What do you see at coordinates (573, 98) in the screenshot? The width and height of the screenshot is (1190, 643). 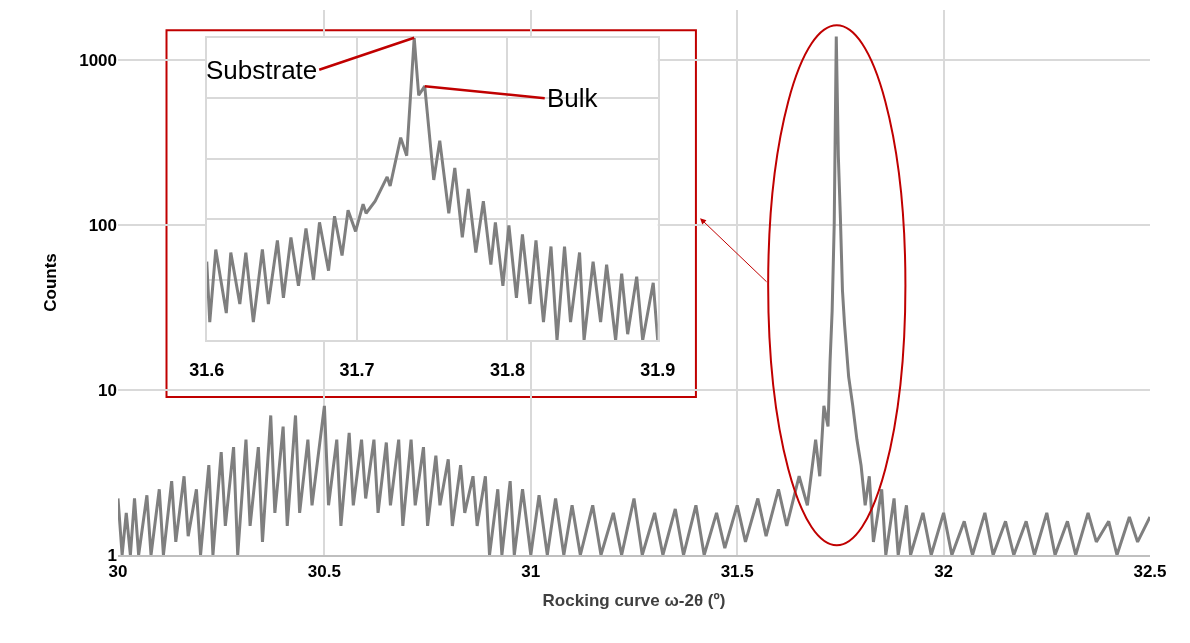 I see `annotation: Bulk` at bounding box center [573, 98].